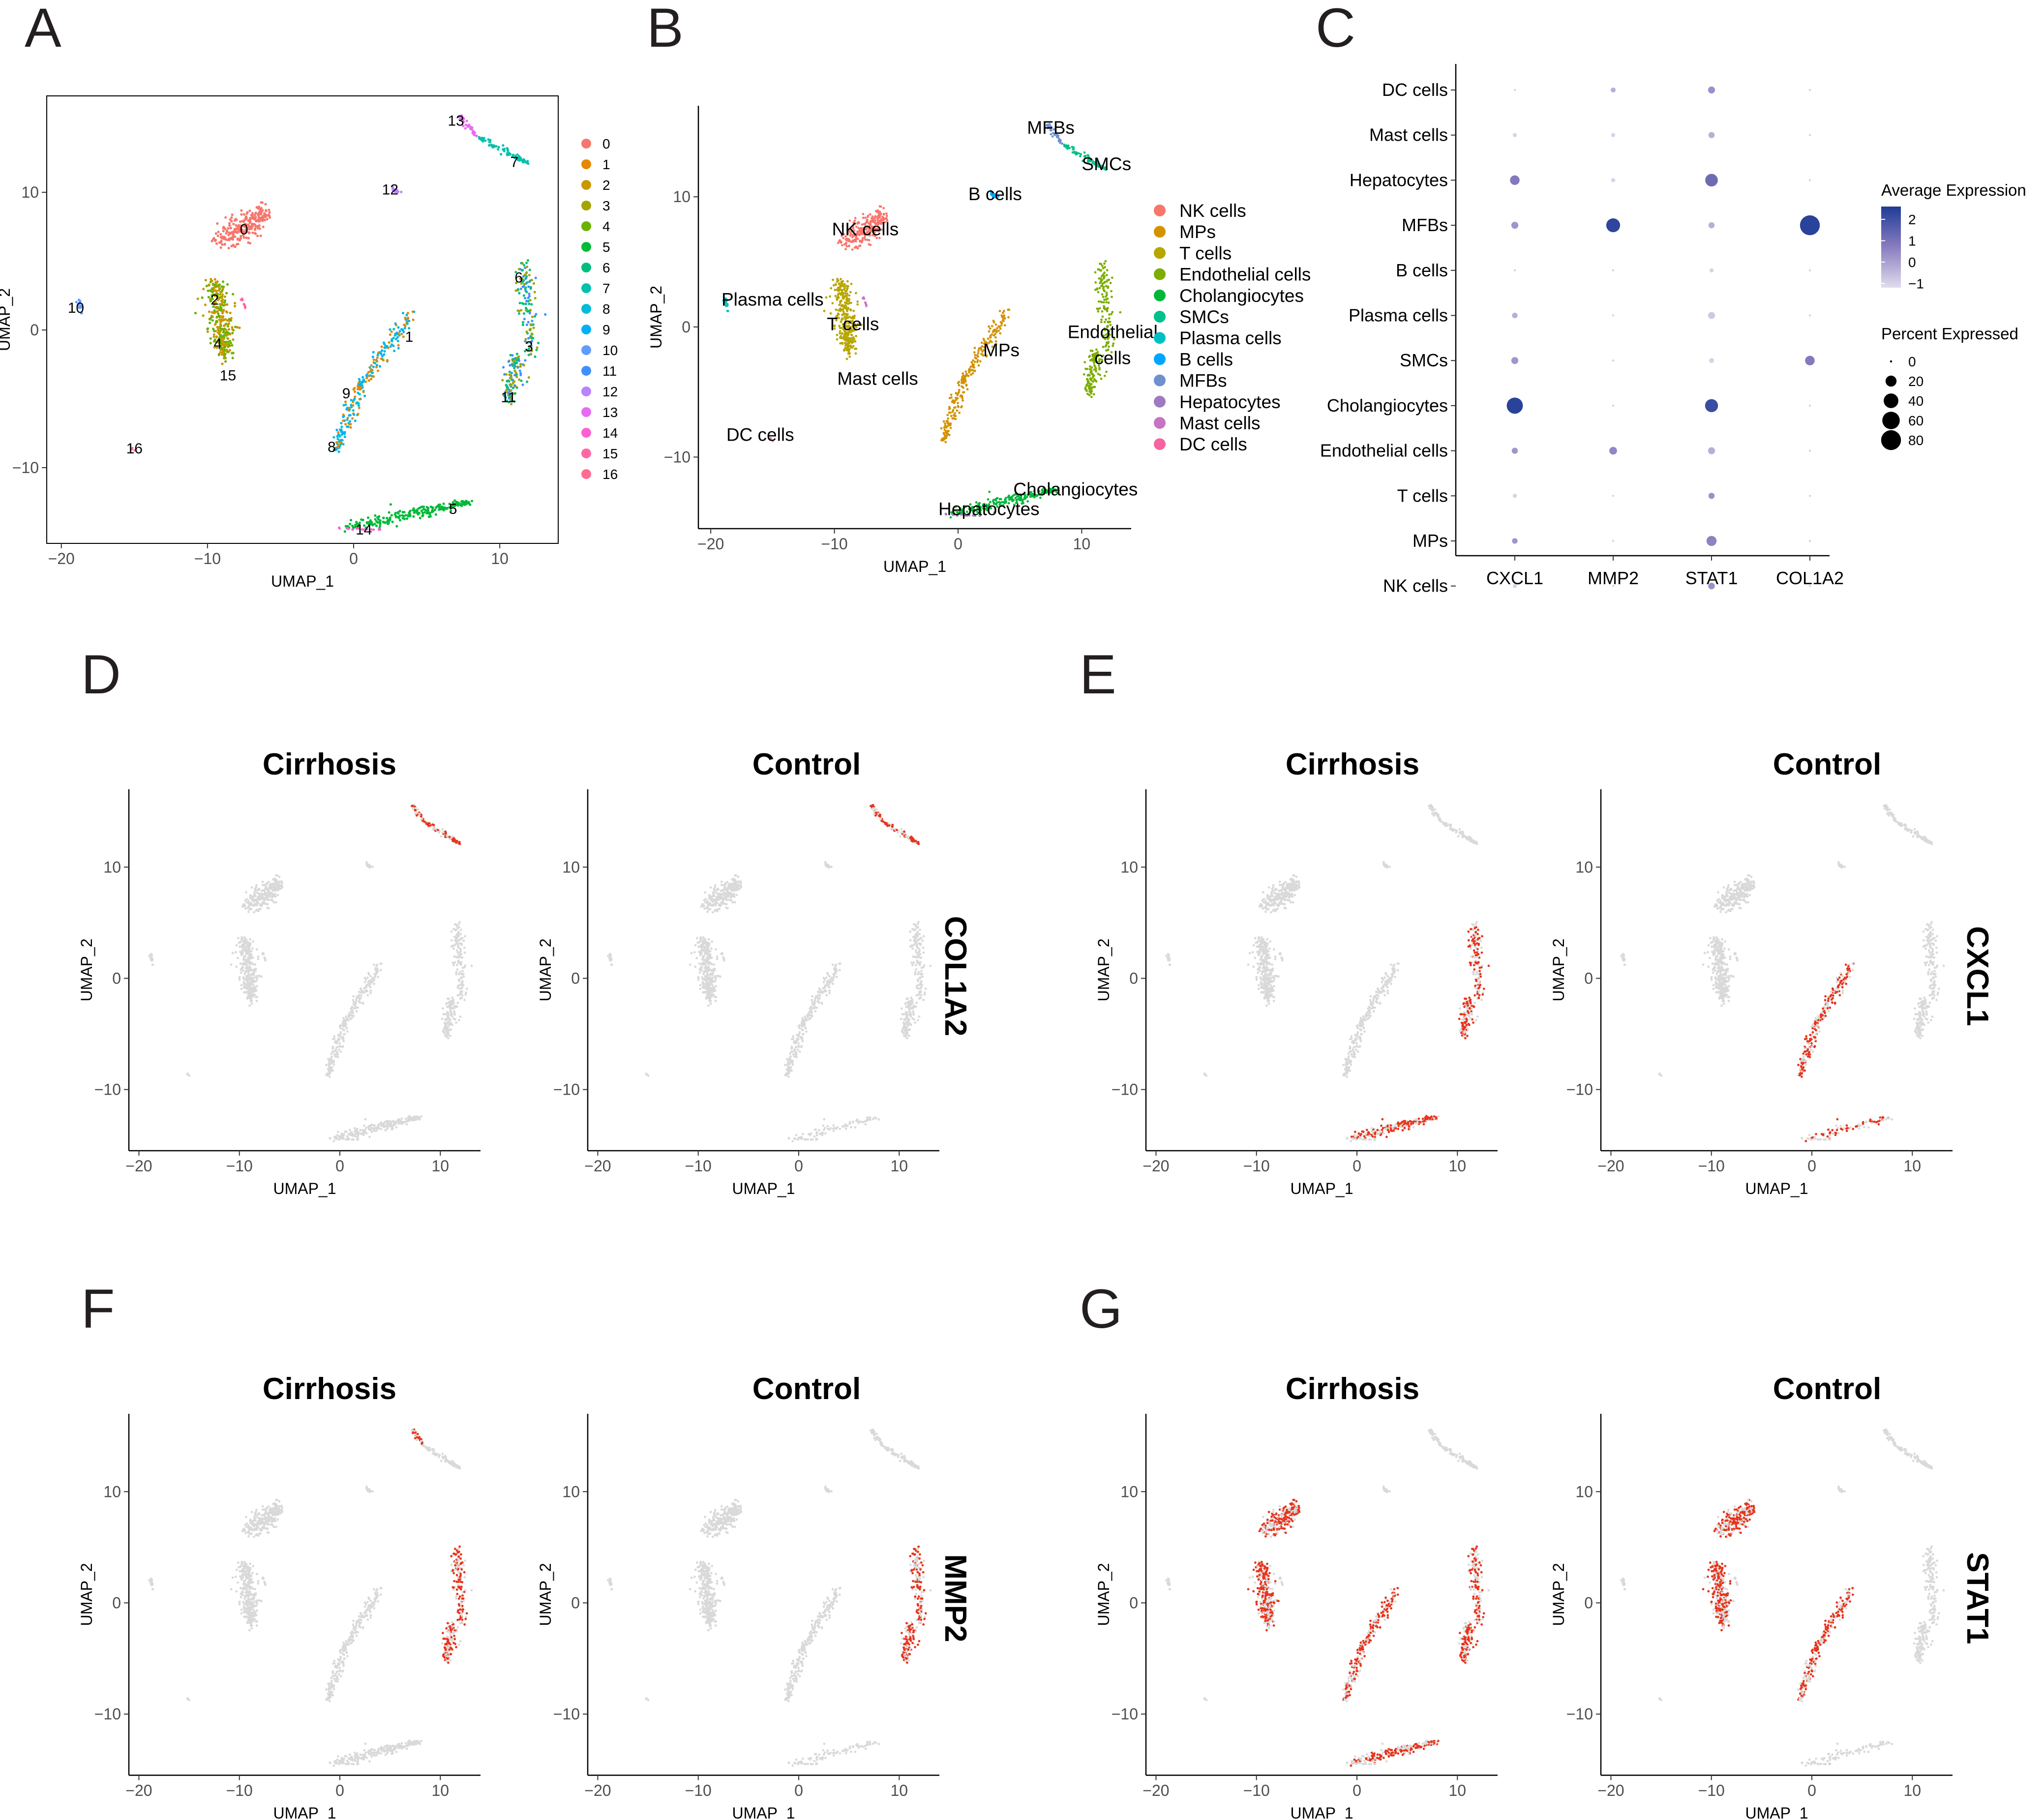 This screenshot has height=1819, width=2044. What do you see at coordinates (518, 278) in the screenshot?
I see `panel-a-cluster-label: 6` at bounding box center [518, 278].